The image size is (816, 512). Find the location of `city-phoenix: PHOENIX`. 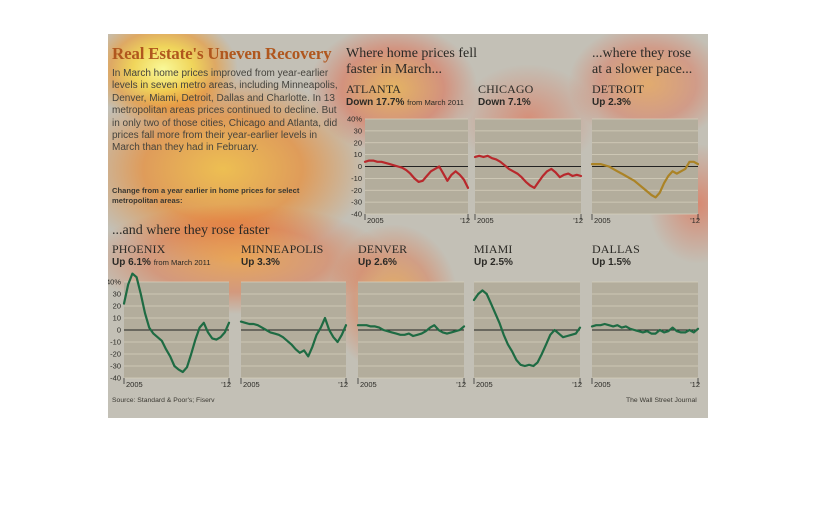

city-phoenix: PHOENIX is located at coordinates (139, 249).